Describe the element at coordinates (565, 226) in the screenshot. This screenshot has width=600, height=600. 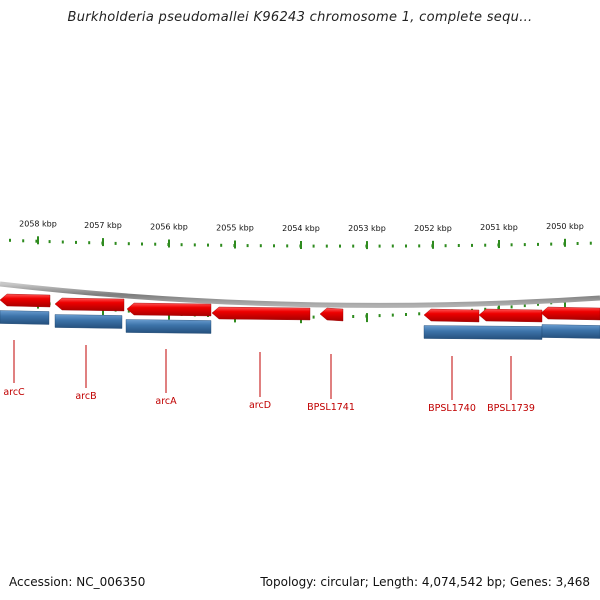
I see `ruler-tick-label: 2050 kbp` at that location.